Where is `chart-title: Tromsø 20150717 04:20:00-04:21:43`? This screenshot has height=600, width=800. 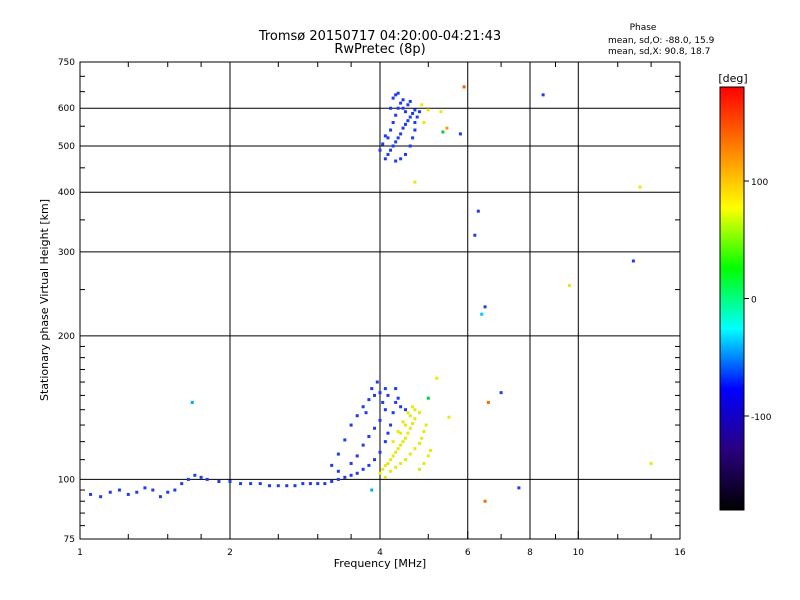 chart-title: Tromsø 20150717 04:20:00-04:21:43 is located at coordinates (379, 36).